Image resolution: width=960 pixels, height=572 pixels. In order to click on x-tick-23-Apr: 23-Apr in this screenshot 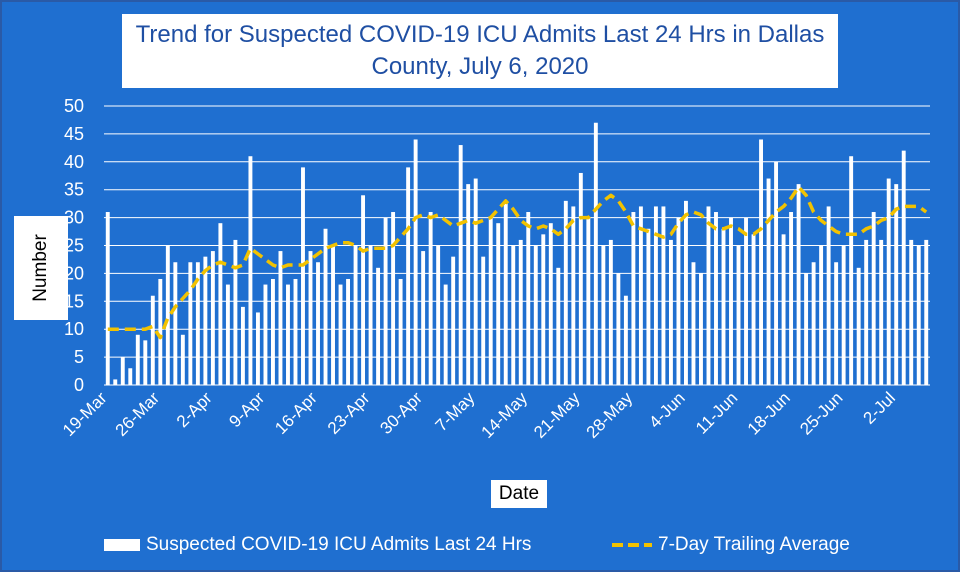, I will do `click(349, 413)`.